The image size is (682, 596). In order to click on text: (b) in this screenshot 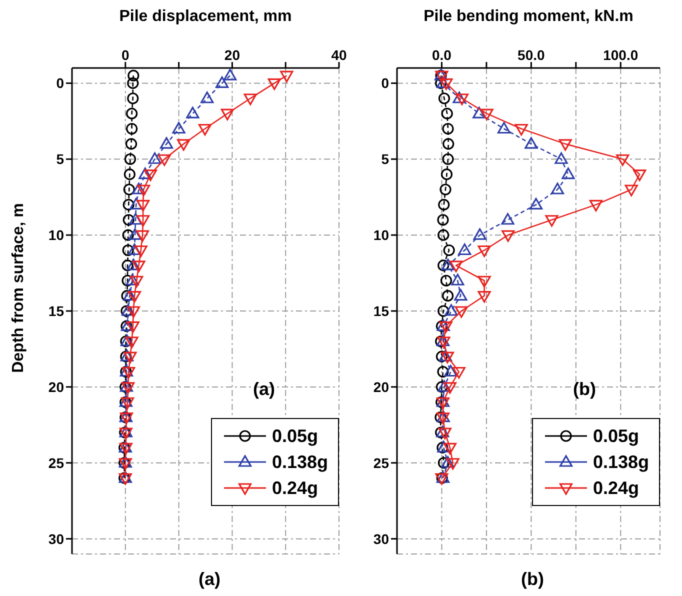, I will do `click(532, 579)`.